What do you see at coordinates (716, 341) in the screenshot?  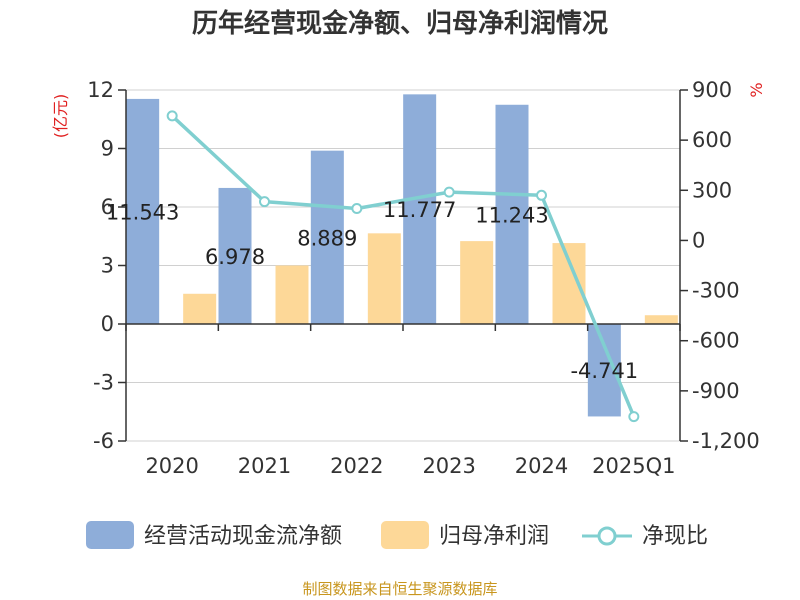 I see `y-right-tick-label: -600` at bounding box center [716, 341].